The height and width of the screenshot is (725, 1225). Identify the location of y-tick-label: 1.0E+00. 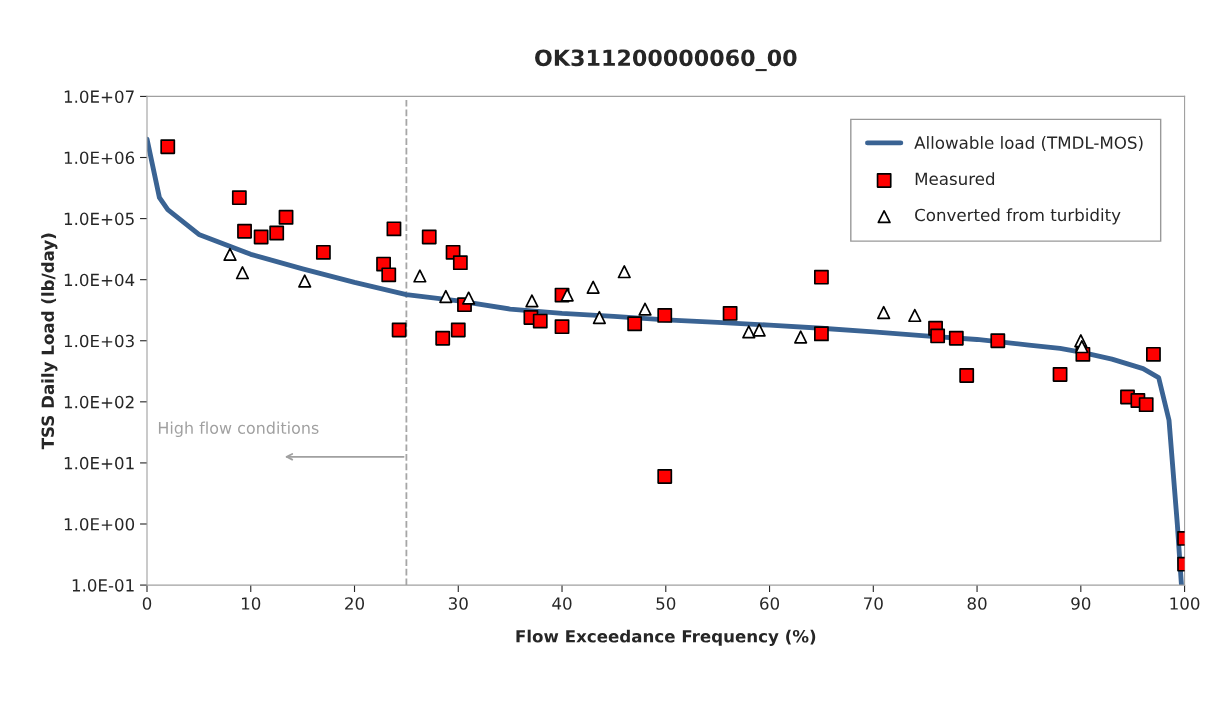
(99, 524).